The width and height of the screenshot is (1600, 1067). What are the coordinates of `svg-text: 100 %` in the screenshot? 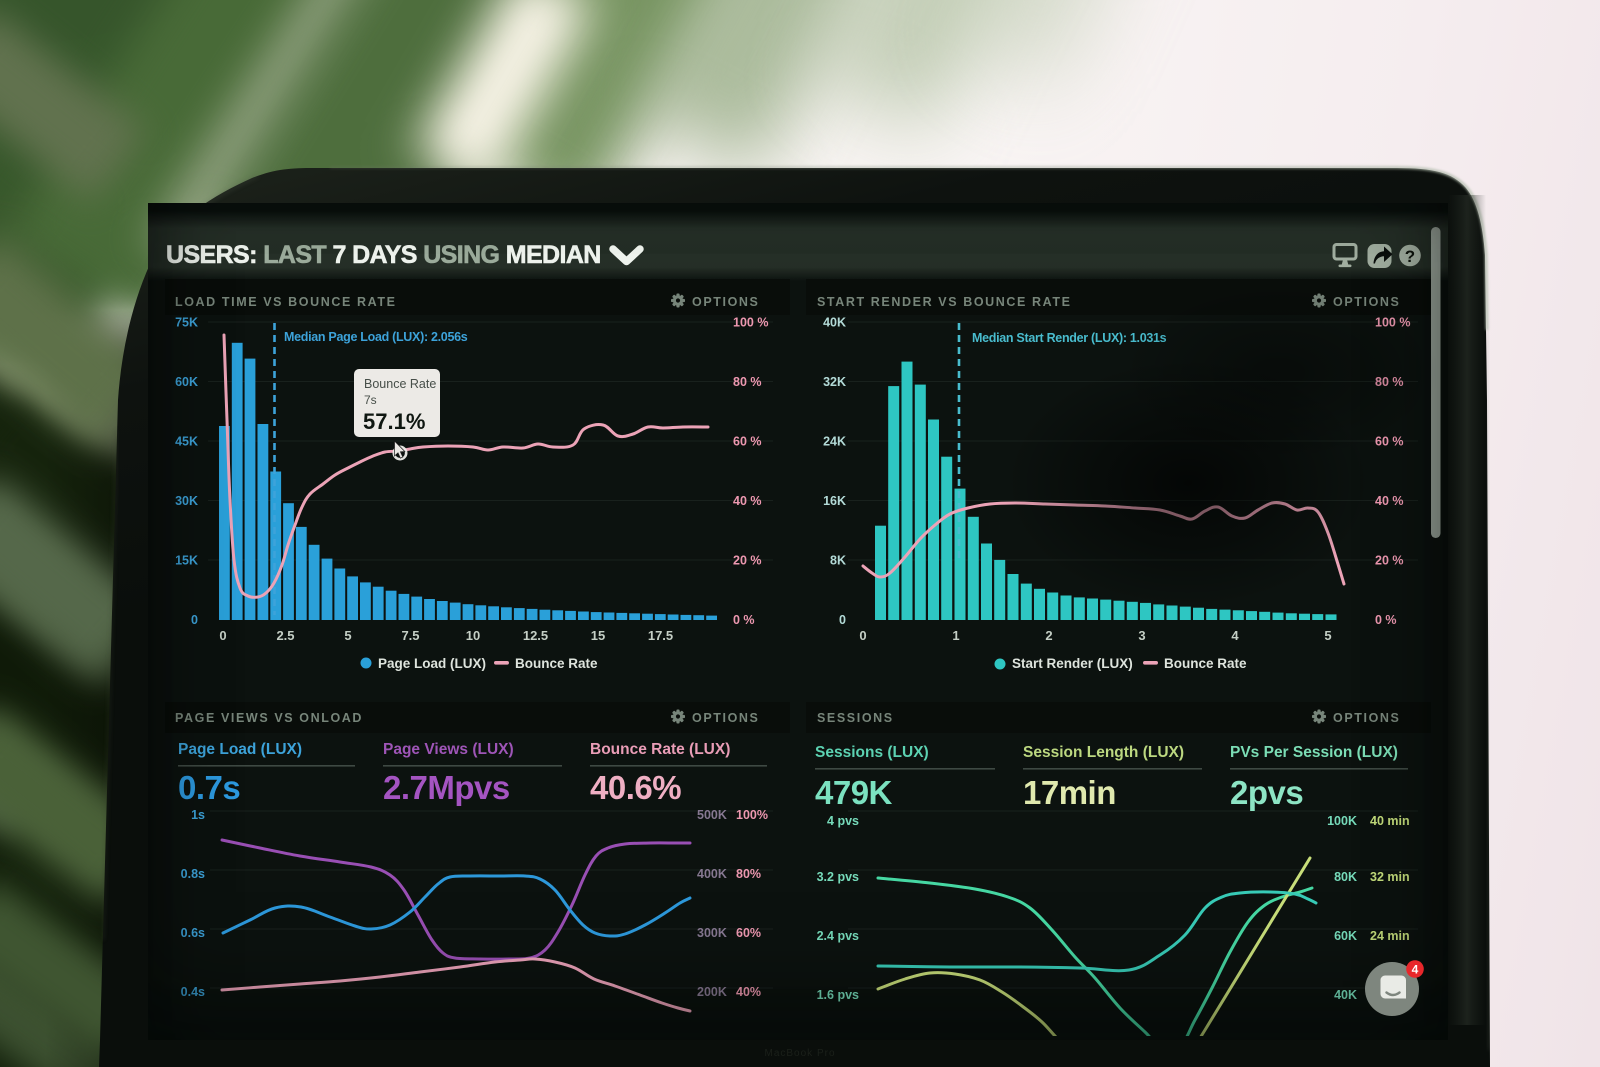 It's located at (750, 323).